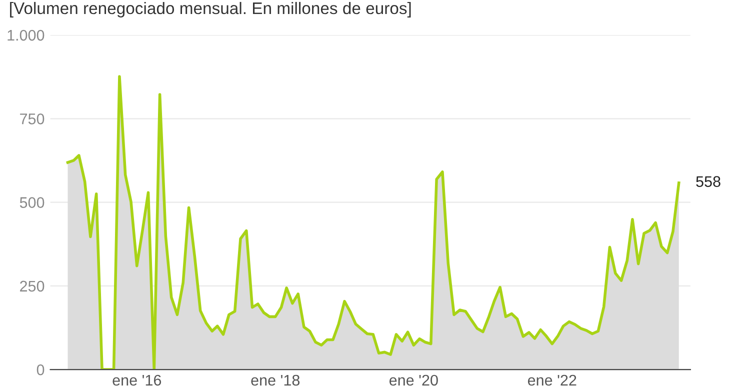  What do you see at coordinates (32, 119) in the screenshot?
I see `y-tick-label: 750` at bounding box center [32, 119].